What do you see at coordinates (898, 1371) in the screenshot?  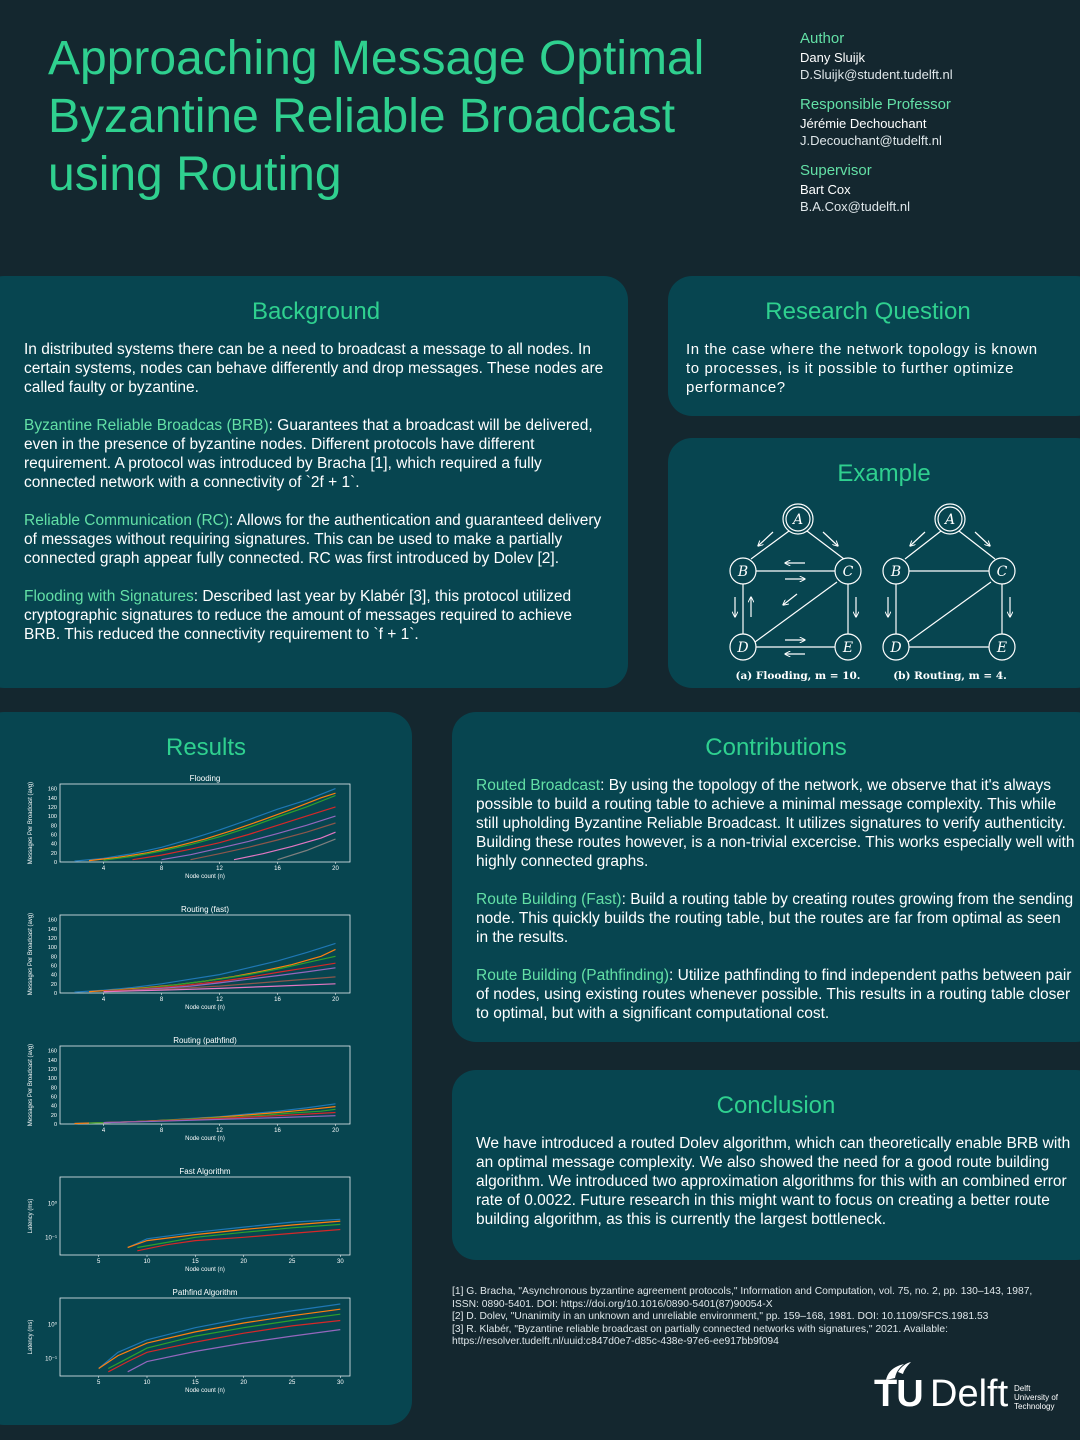 I see `flame-icon` at bounding box center [898, 1371].